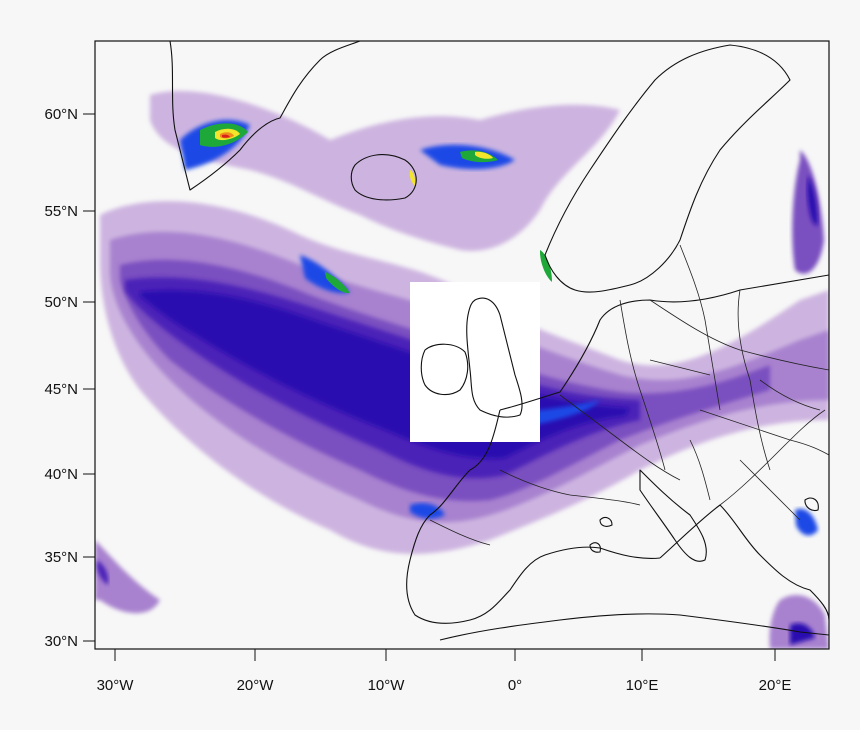 The image size is (860, 730). What do you see at coordinates (802, 634) in the screenshot?
I see `precip-southeast-core` at bounding box center [802, 634].